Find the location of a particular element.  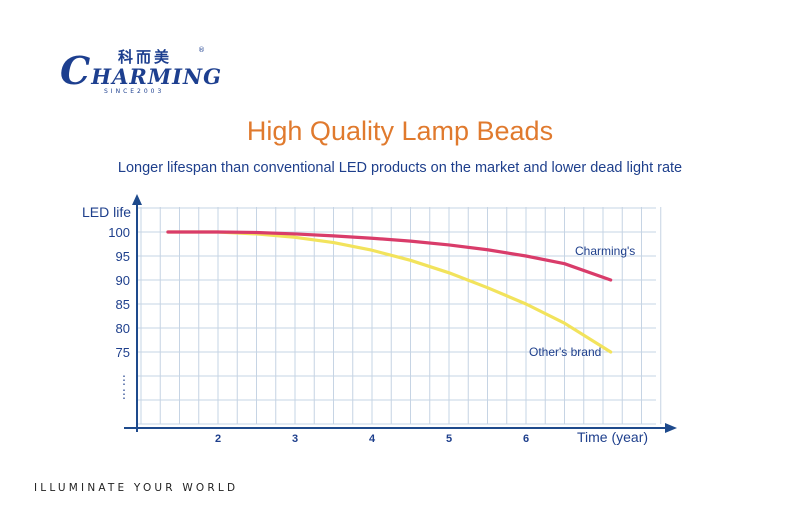

x-tick-label: 4 is located at coordinates (372, 439).